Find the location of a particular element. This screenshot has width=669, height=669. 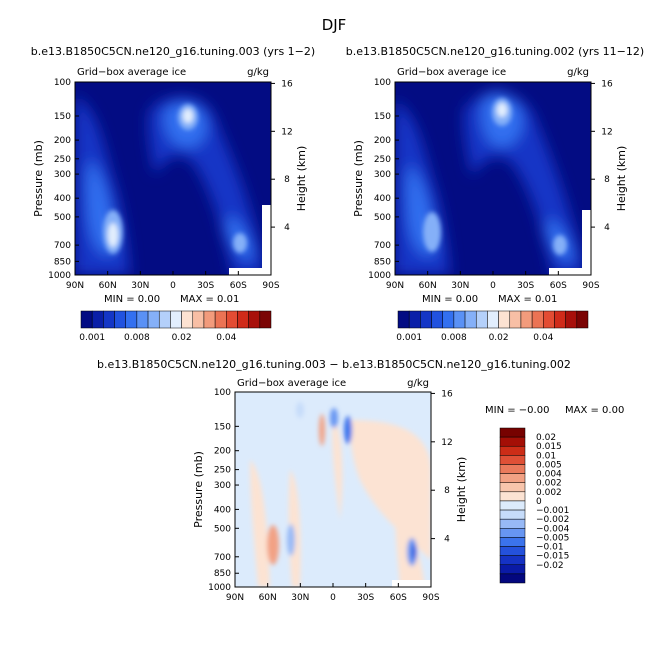

panel-1-y-tick-label: 150 is located at coordinates (382, 117).